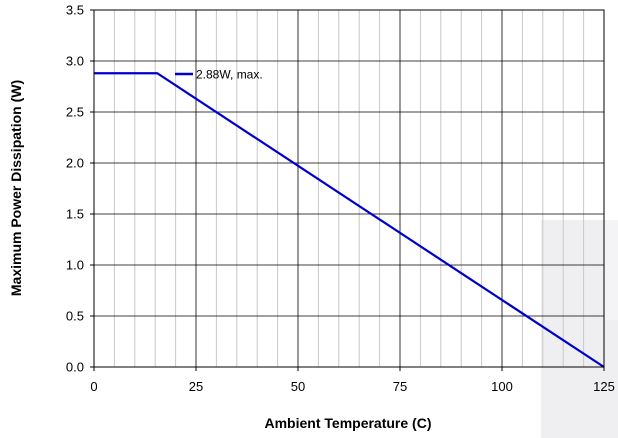 This screenshot has height=438, width=618. I want to click on y-tick-label: 0.5, so click(75, 316).